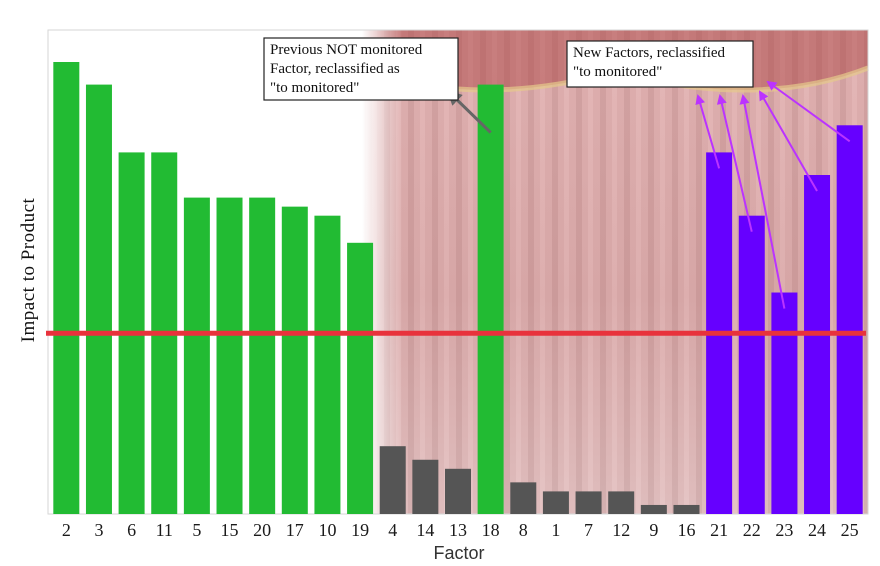  Describe the element at coordinates (360, 530) in the screenshot. I see `x-tick-label-19: 19` at that location.